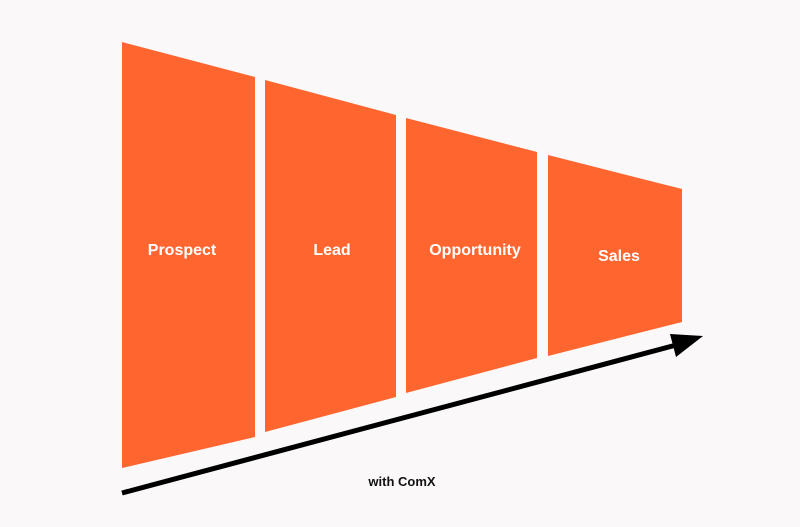 The height and width of the screenshot is (527, 800). I want to click on stage-opportunity: Opportunity, so click(471, 255).